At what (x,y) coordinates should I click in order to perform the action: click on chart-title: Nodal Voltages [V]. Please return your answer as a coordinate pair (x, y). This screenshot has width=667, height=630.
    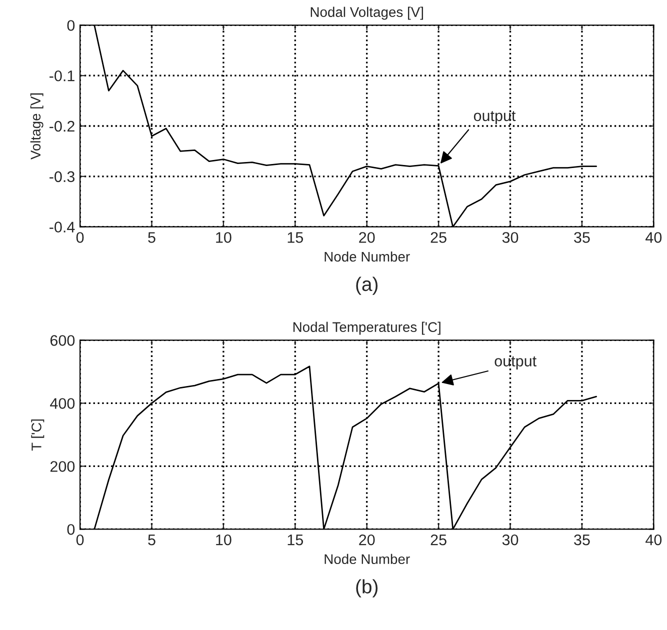
    Looking at the image, I should click on (366, 13).